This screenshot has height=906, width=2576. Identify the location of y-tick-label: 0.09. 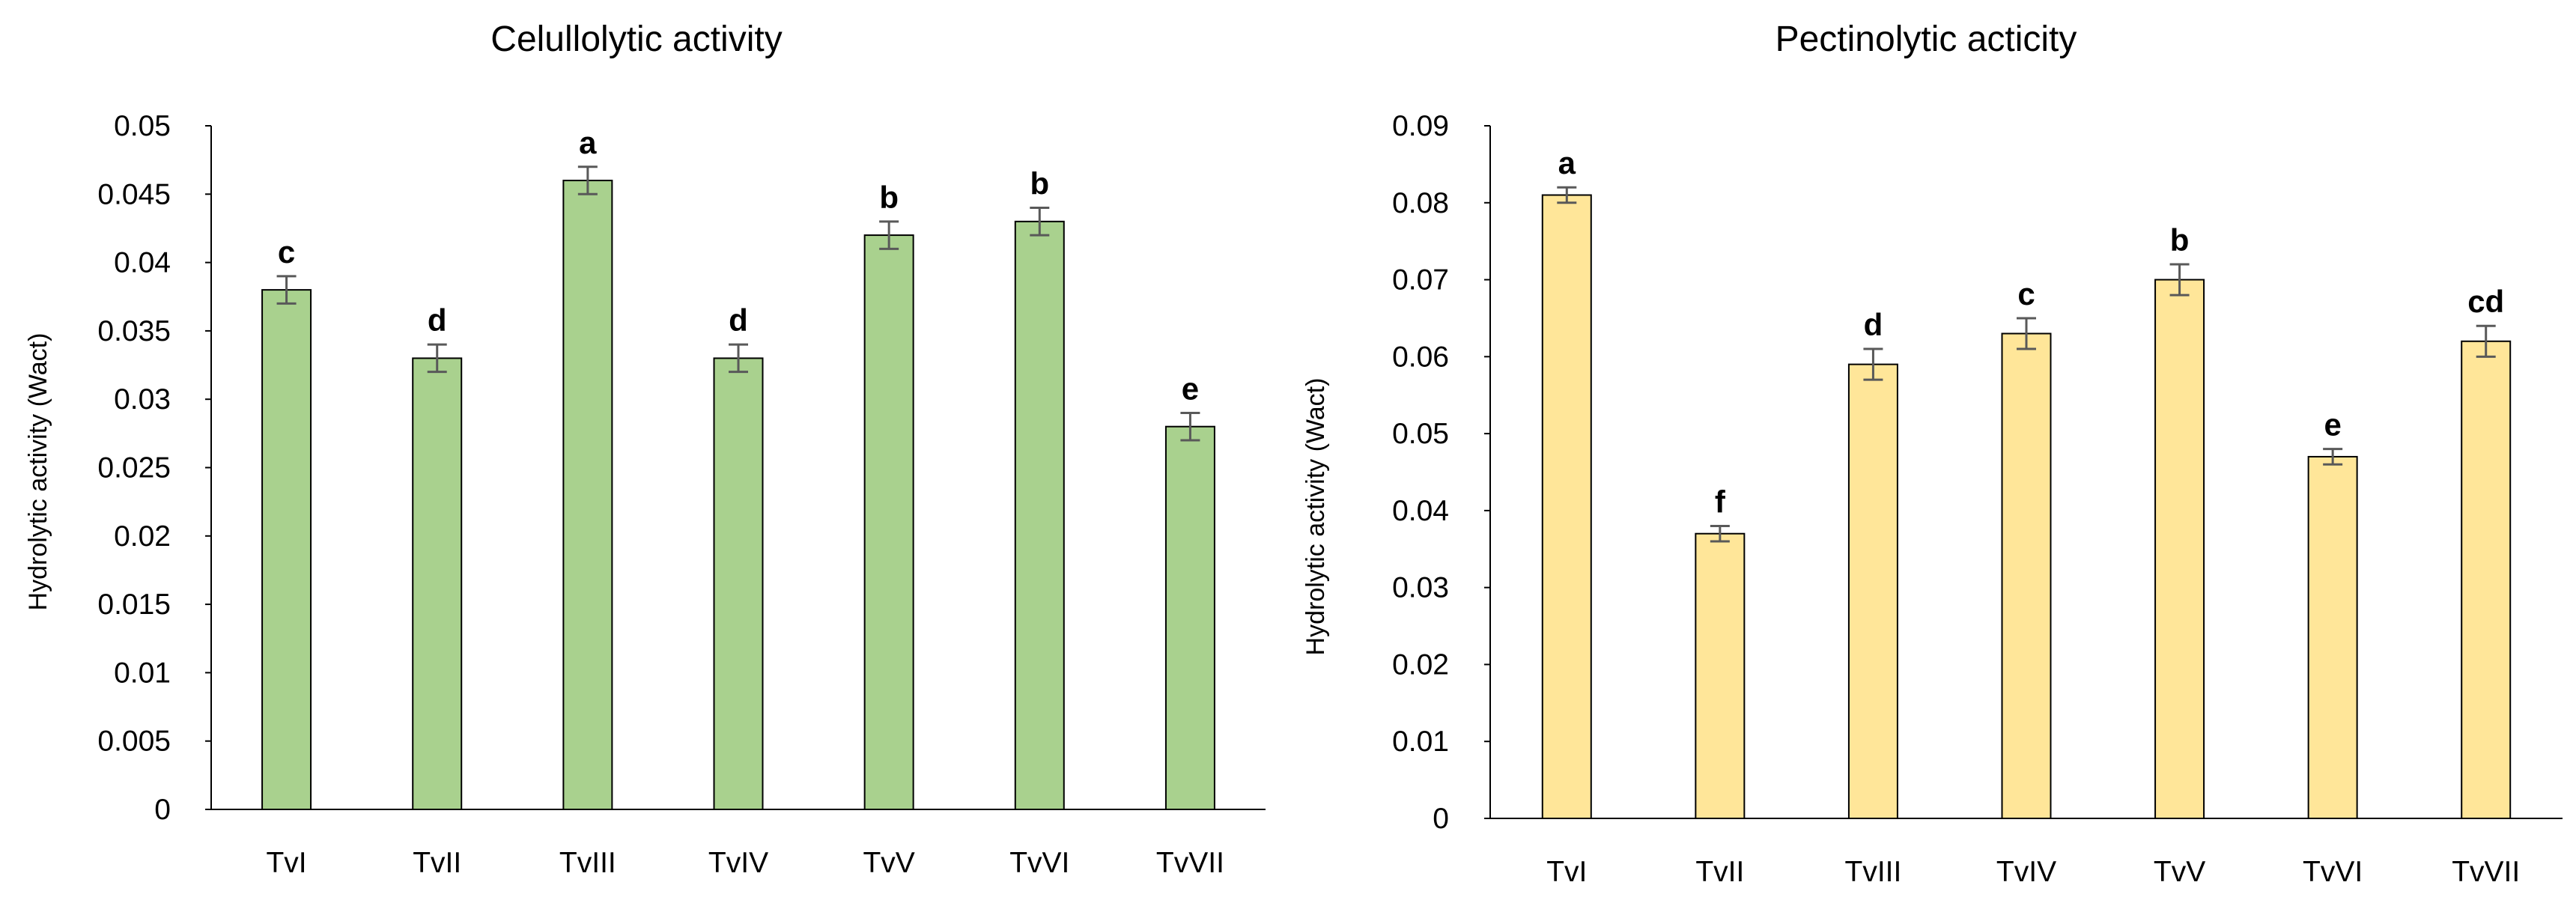
(1420, 126).